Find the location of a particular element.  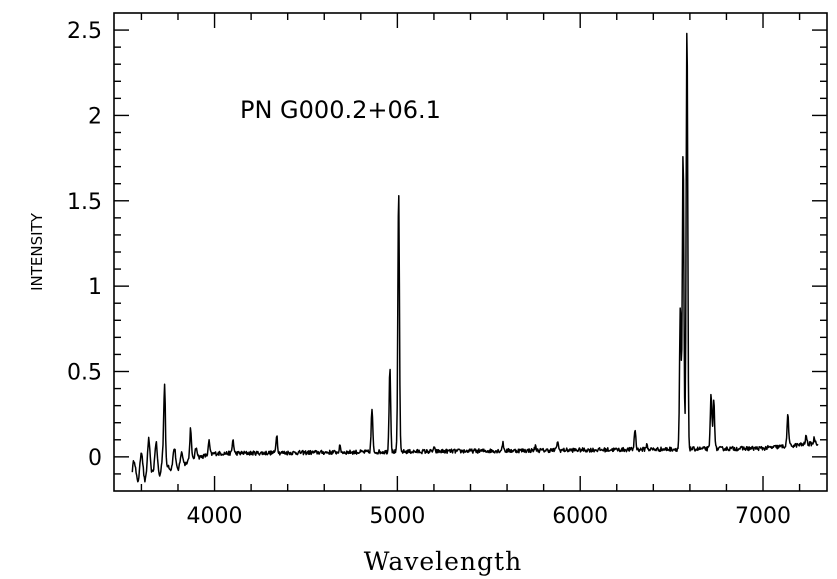

x-tick-label: 6000 is located at coordinates (580, 516).